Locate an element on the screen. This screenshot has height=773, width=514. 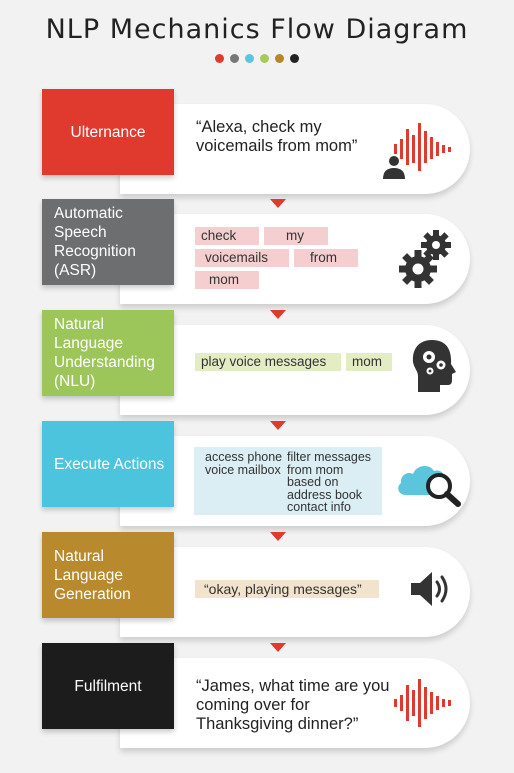
step-label-utterance: Ulternance is located at coordinates (108, 132).